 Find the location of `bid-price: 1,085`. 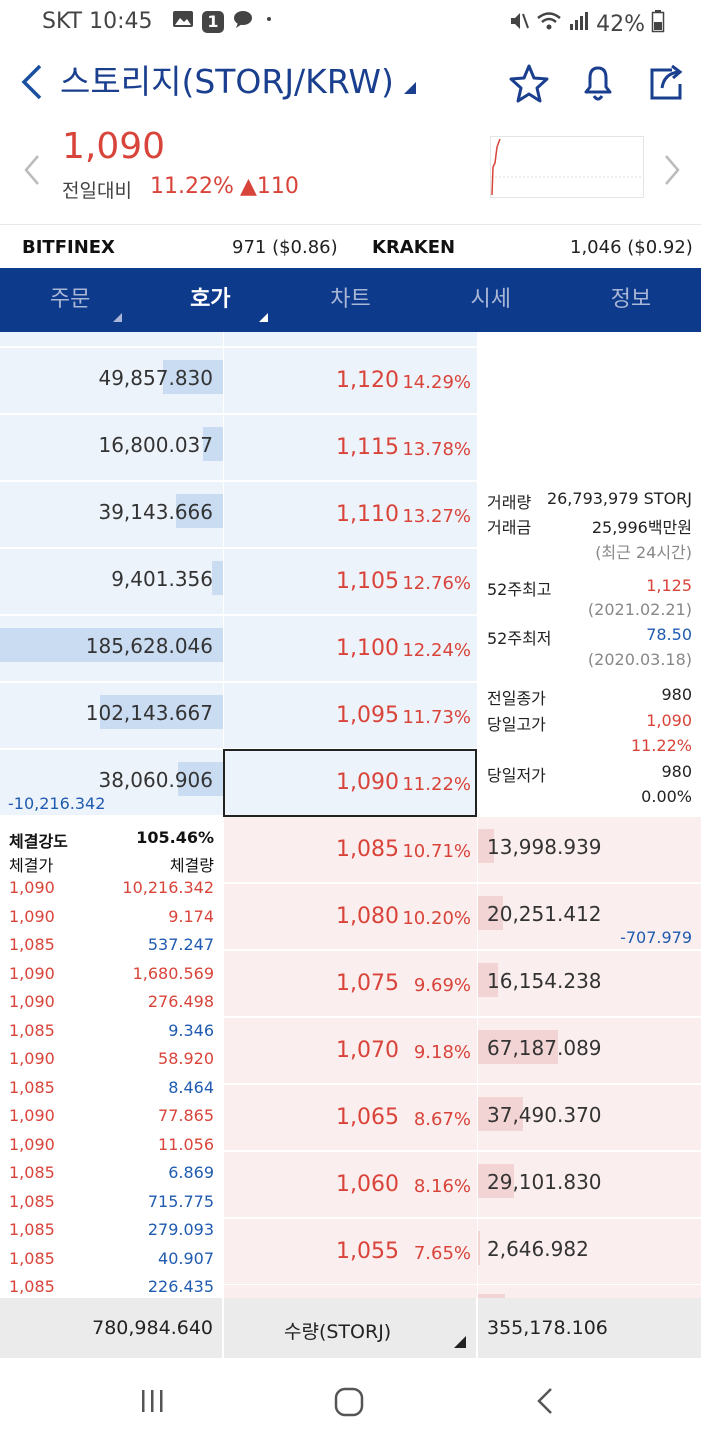

bid-price: 1,085 is located at coordinates (367, 849).